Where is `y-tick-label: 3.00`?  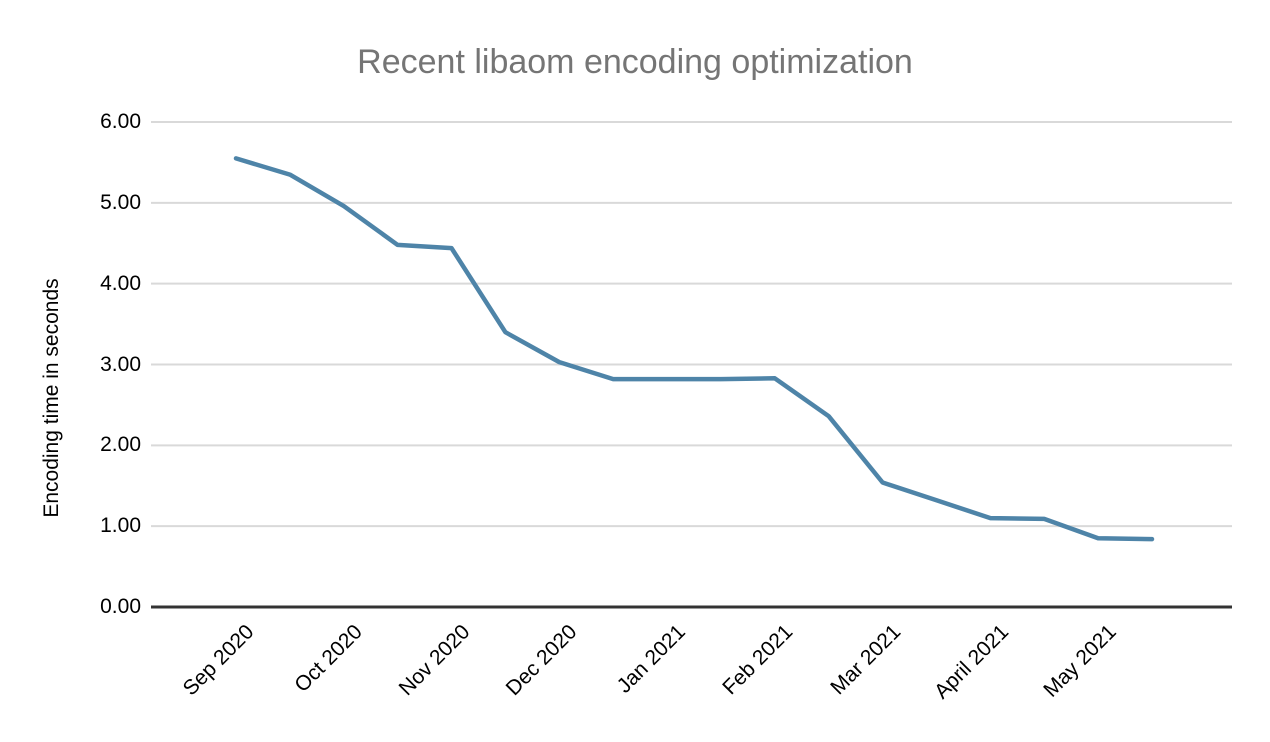
y-tick-label: 3.00 is located at coordinates (120, 364).